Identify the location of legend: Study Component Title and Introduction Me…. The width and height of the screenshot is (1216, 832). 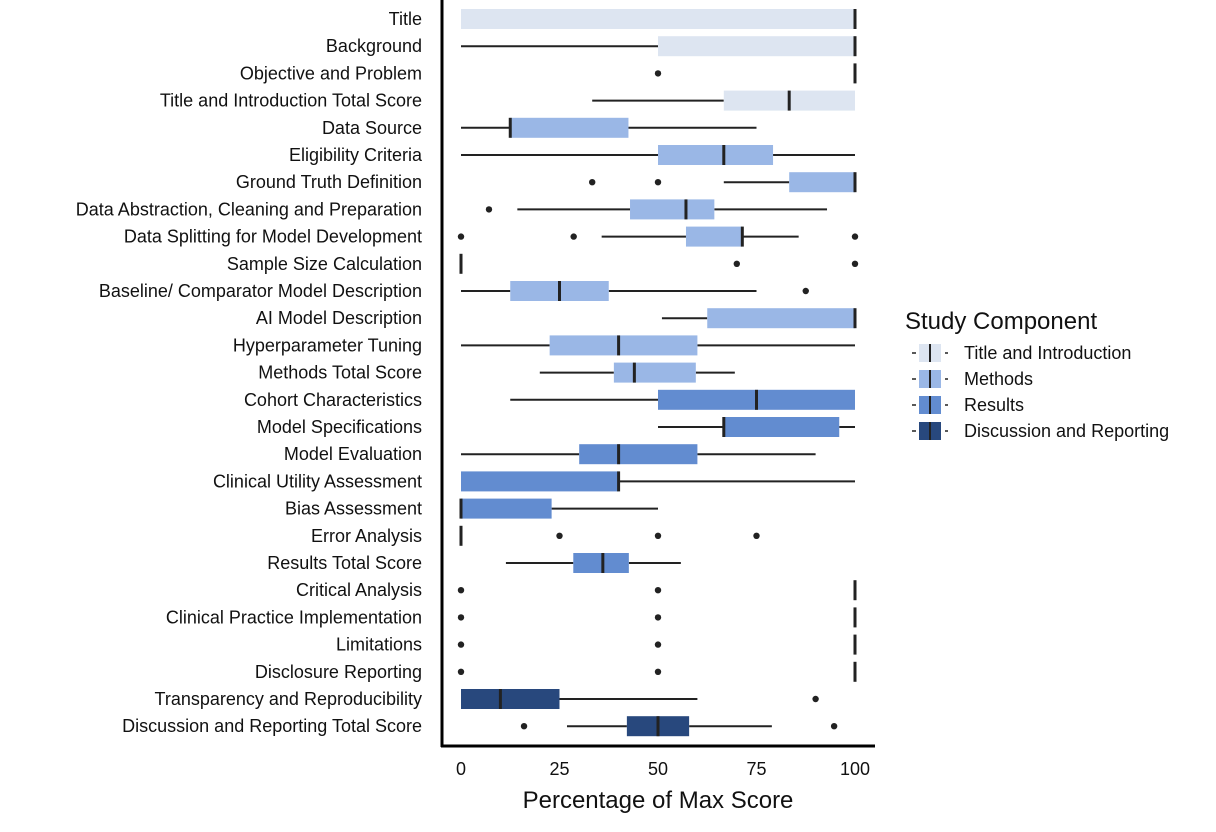
(1037, 374).